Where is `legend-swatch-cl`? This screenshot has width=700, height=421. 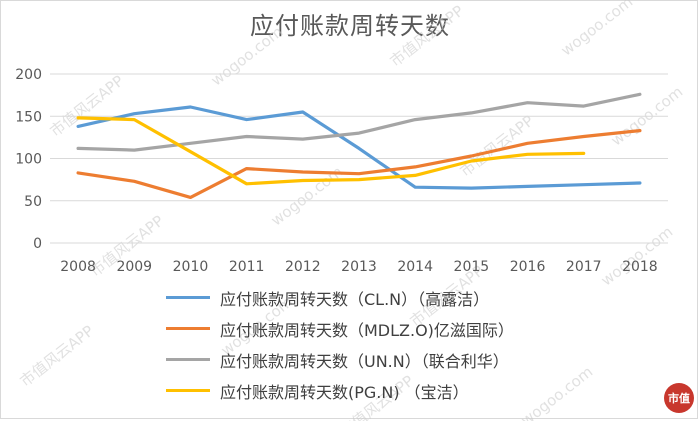
legend-swatch-cl is located at coordinates (188, 297).